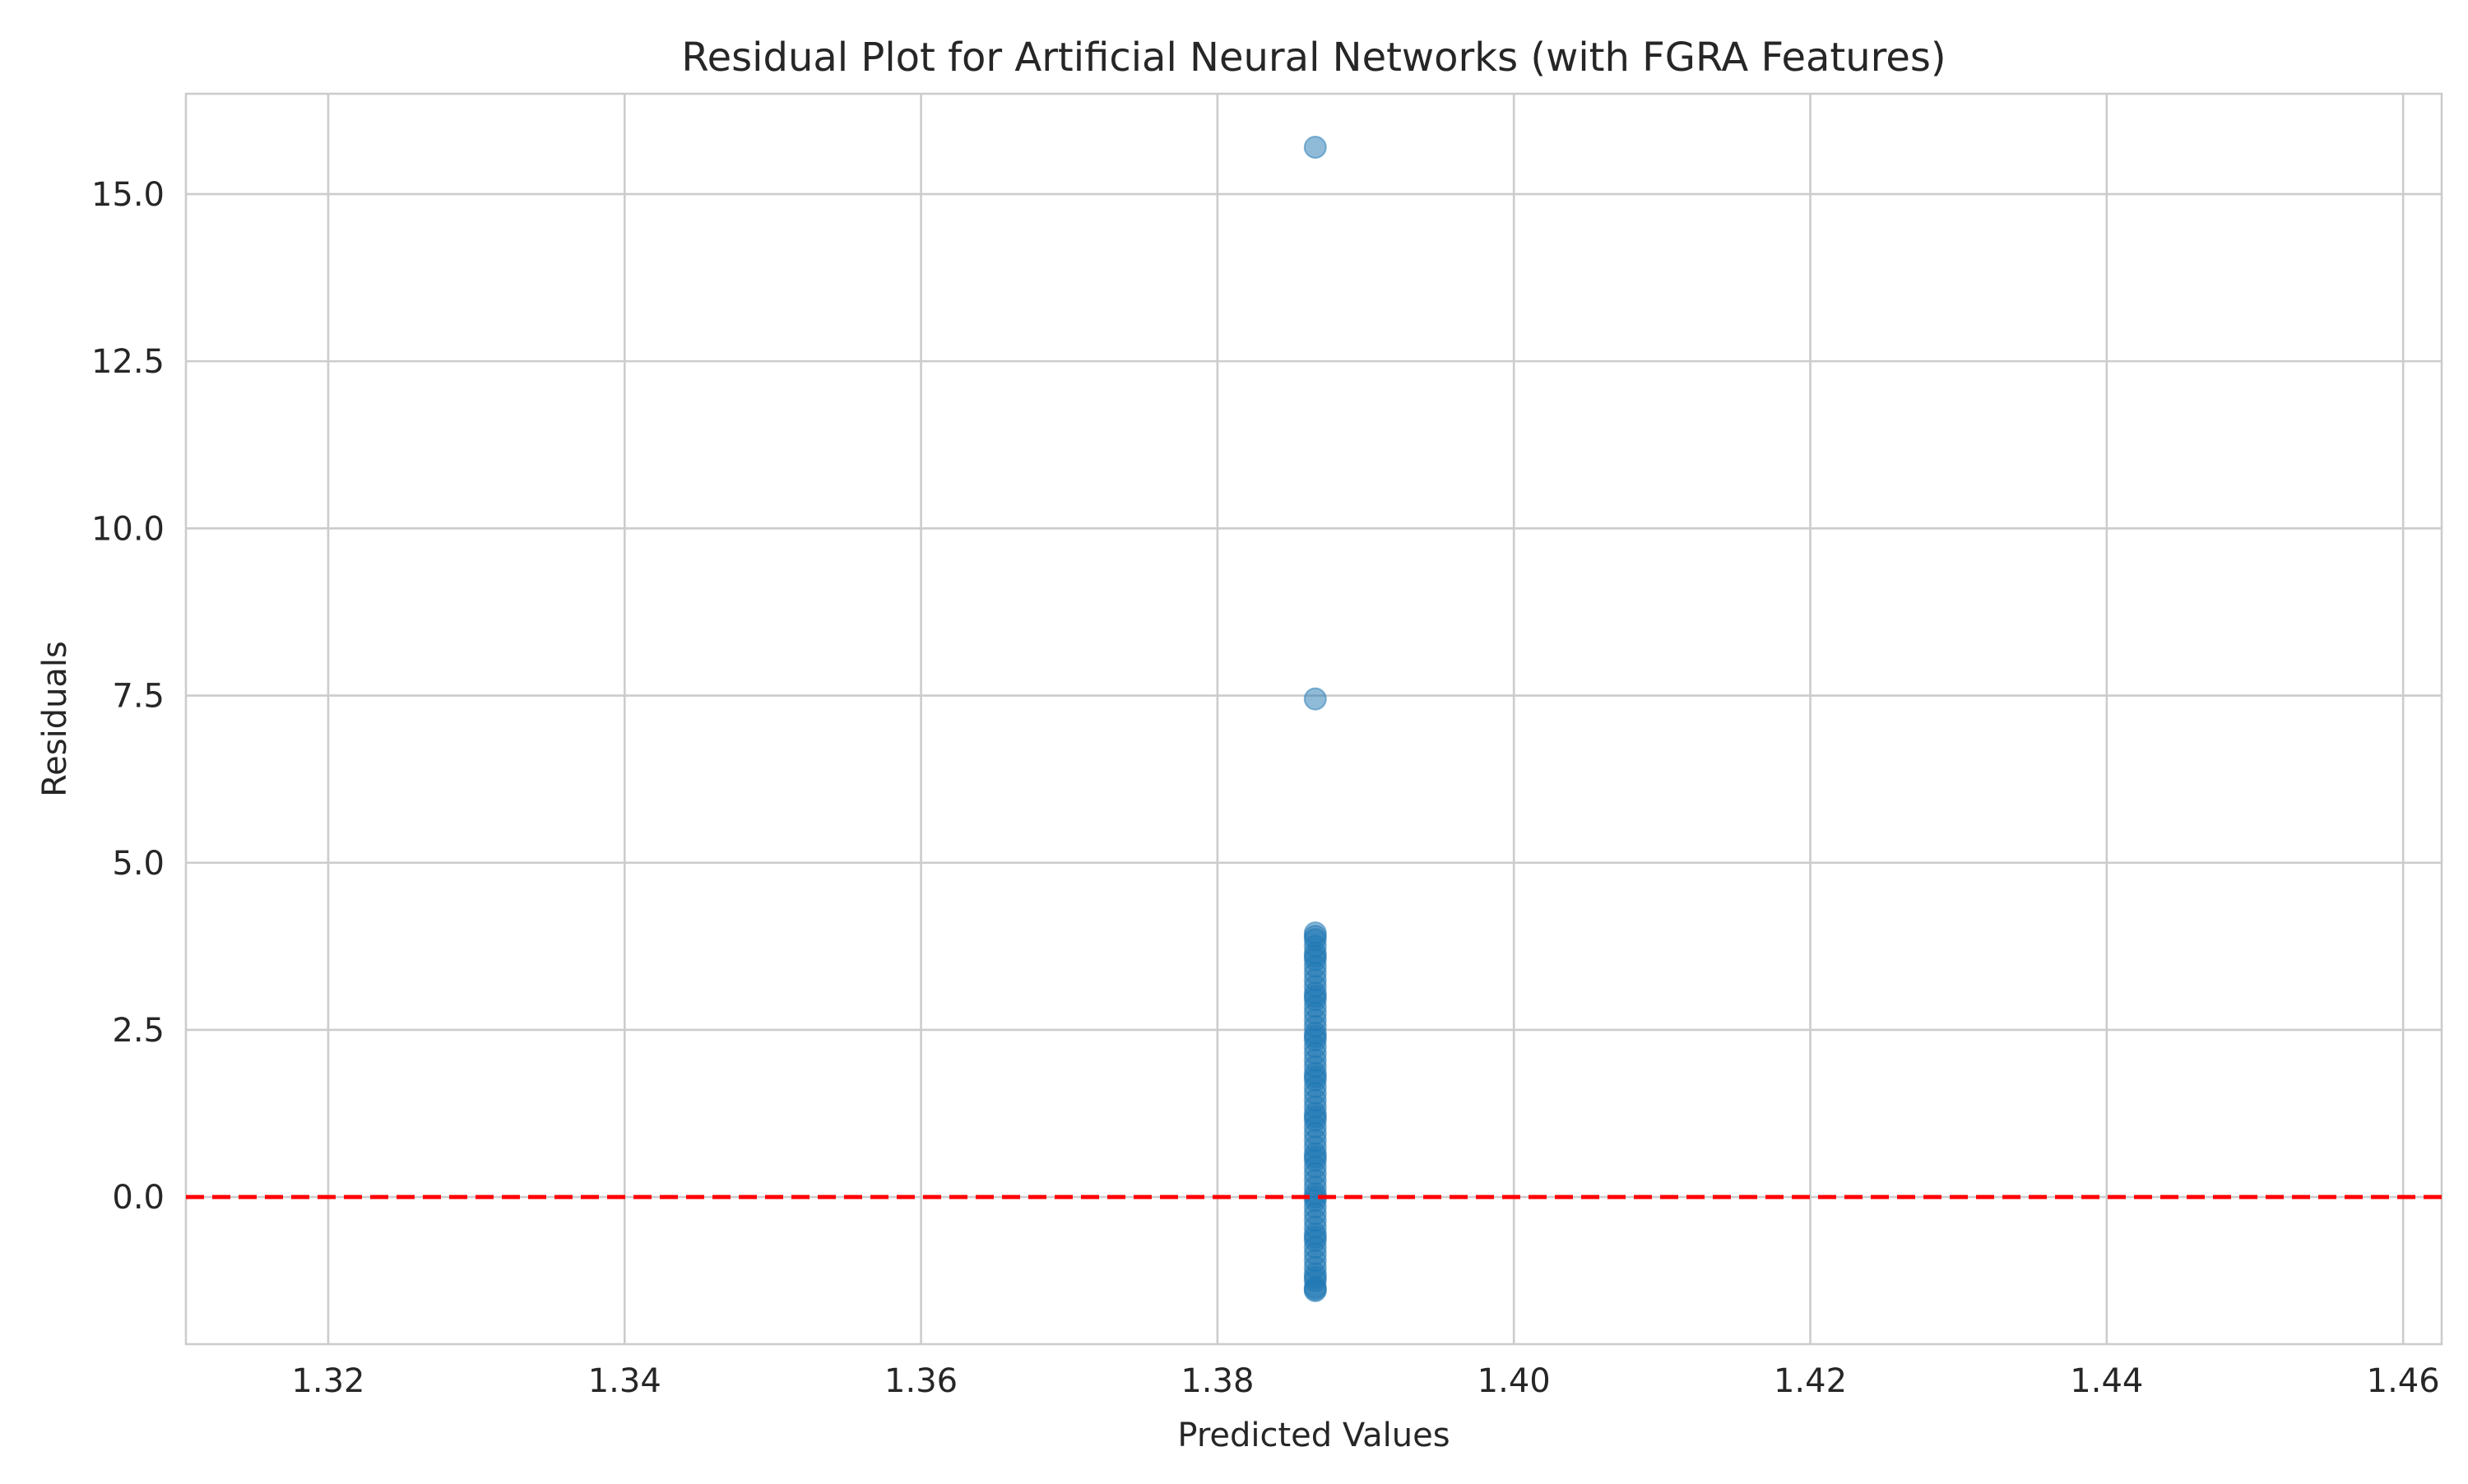 The image size is (2468, 1484). Describe the element at coordinates (1514, 1381) in the screenshot. I see `x-tick-label: 1.40` at that location.